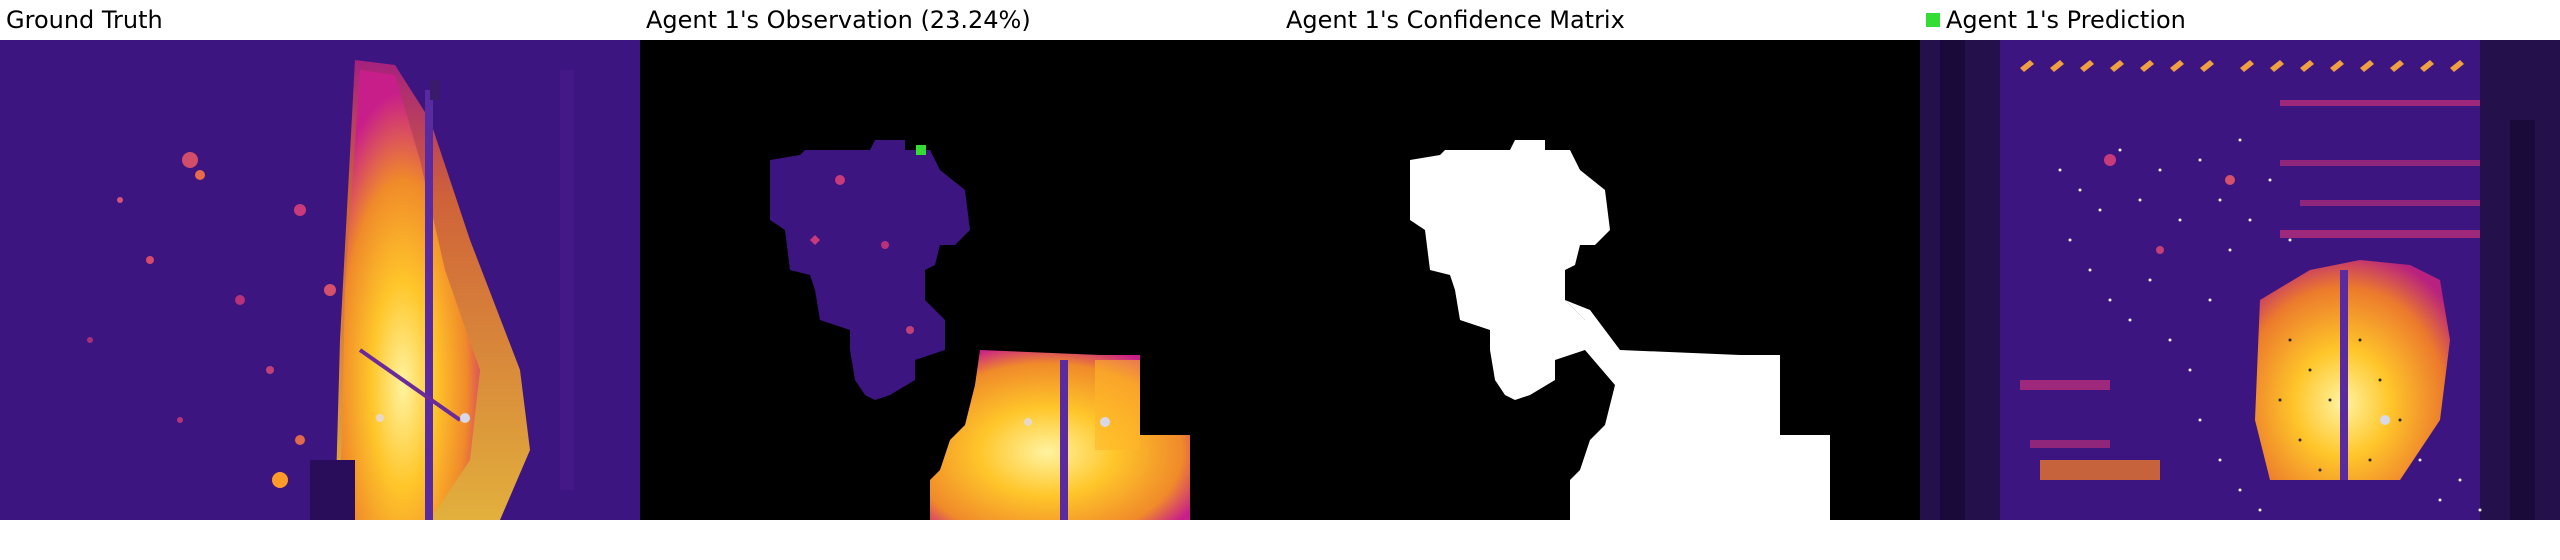  I want to click on agent-position-marker, so click(921, 150).